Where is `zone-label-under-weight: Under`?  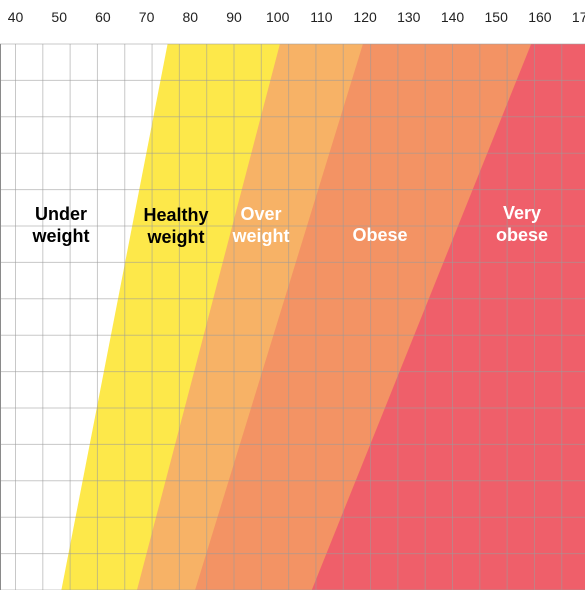
zone-label-under-weight: Under is located at coordinates (61, 214).